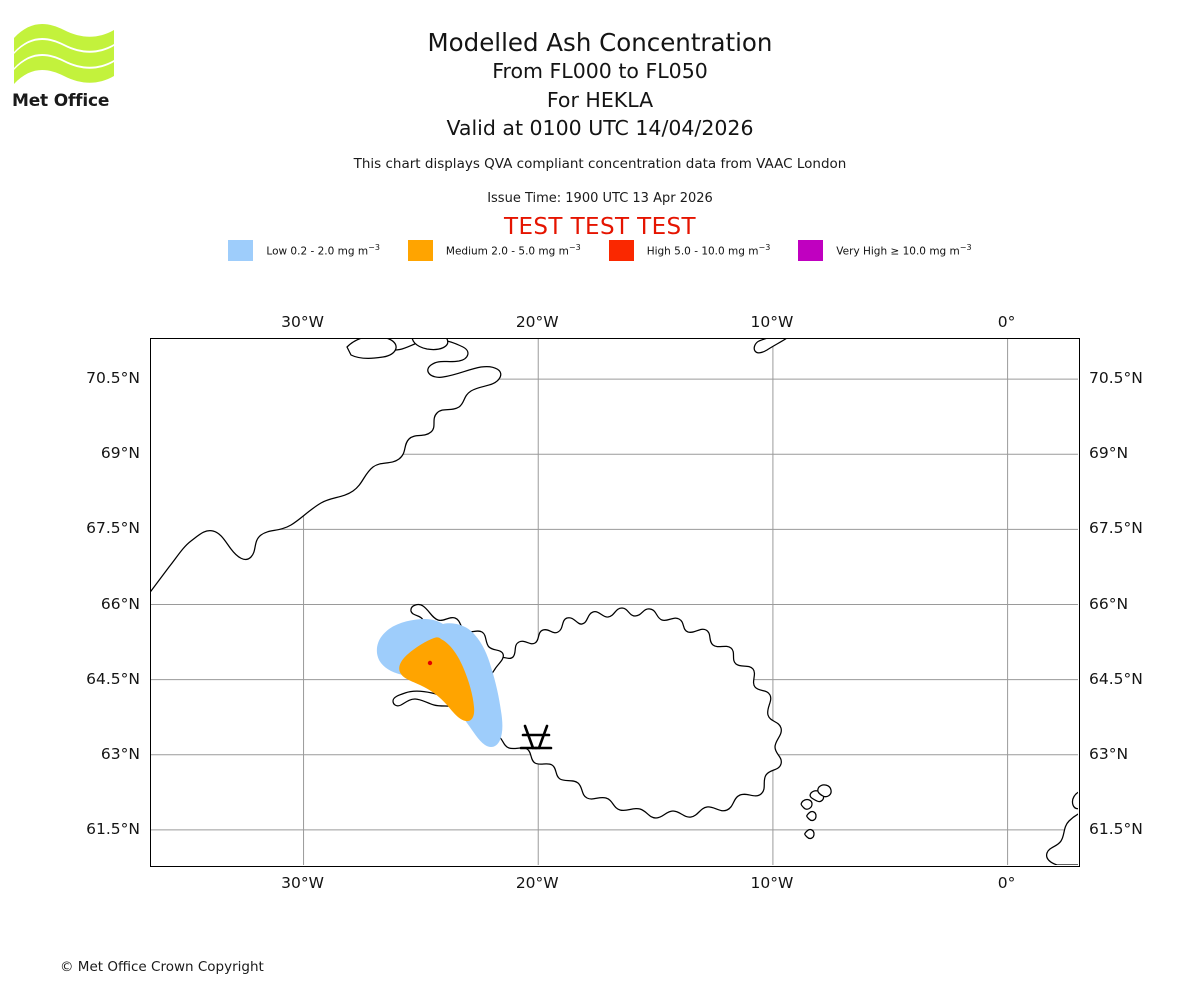 Image resolution: width=1200 pixels, height=1000 pixels. What do you see at coordinates (708, 250) in the screenshot?
I see `legend-label-high: High 5.0 - 10.0 mg m−3` at bounding box center [708, 250].